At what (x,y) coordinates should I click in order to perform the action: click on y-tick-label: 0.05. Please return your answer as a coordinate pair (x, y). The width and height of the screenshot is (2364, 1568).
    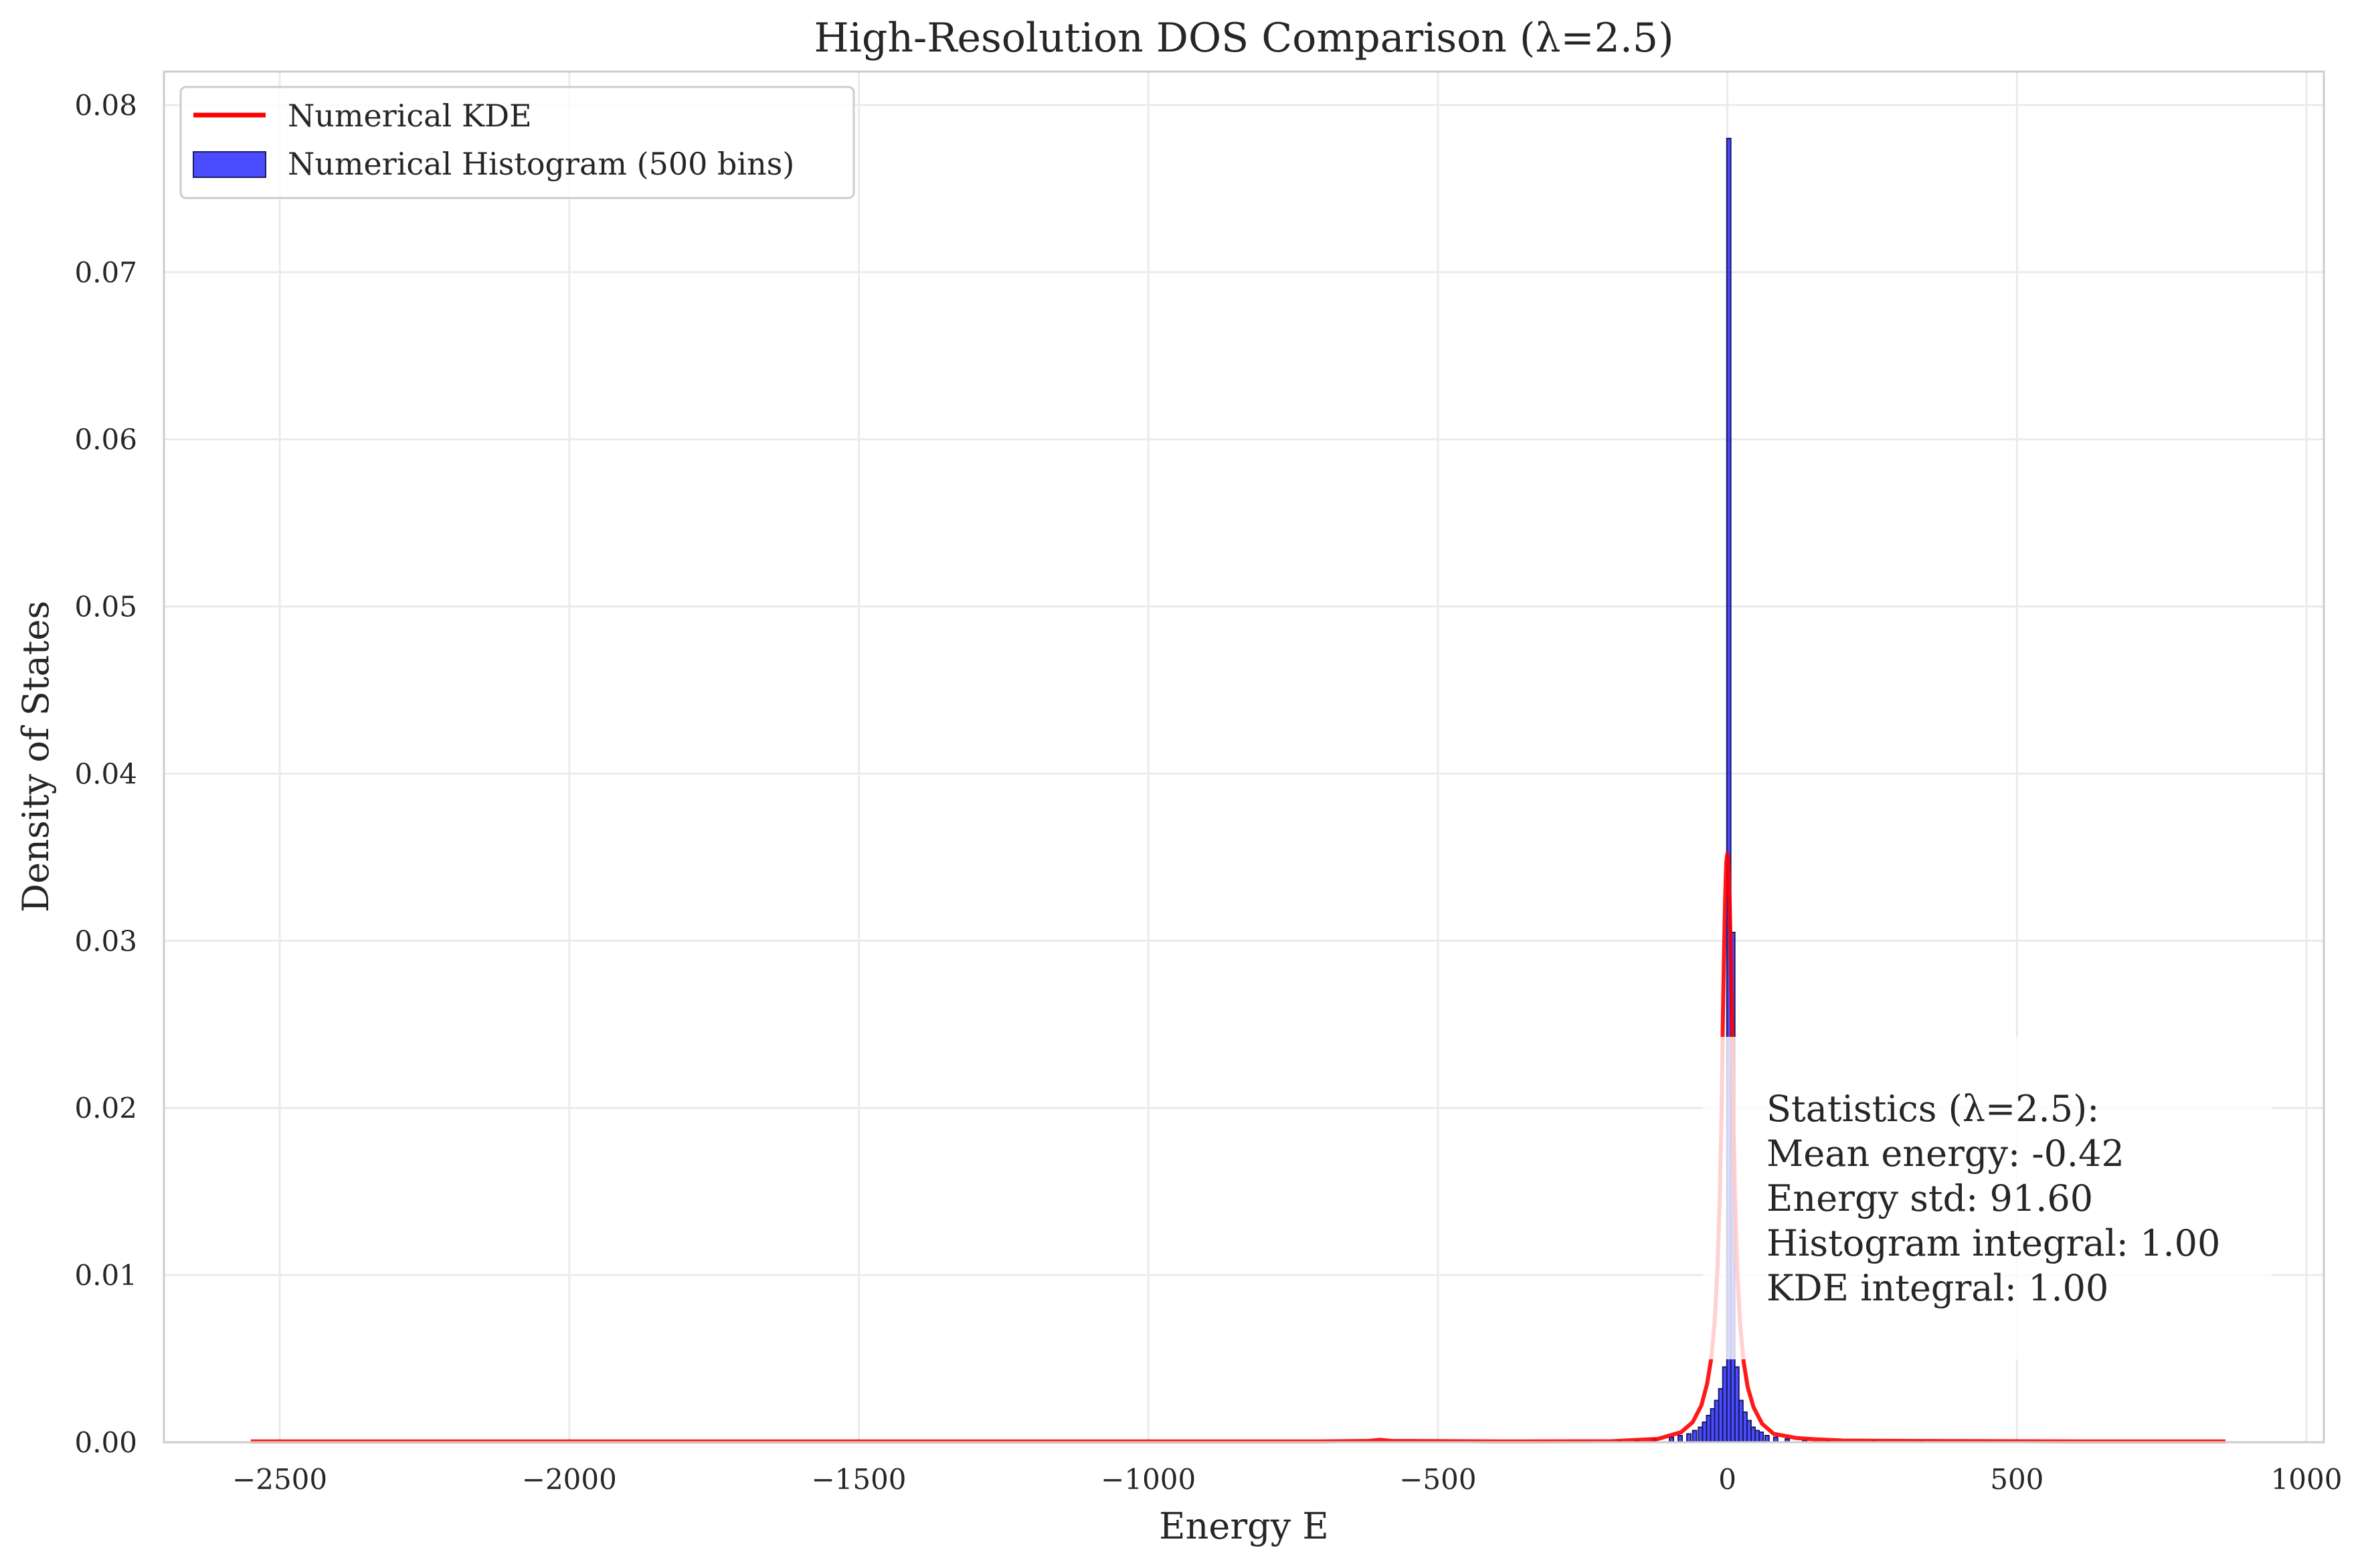
    Looking at the image, I should click on (105, 607).